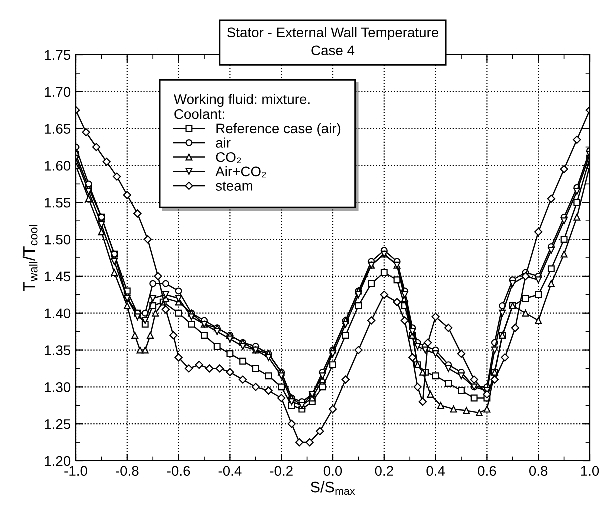 The image size is (613, 522). I want to click on x-tick-label: -0.6, so click(178, 471).